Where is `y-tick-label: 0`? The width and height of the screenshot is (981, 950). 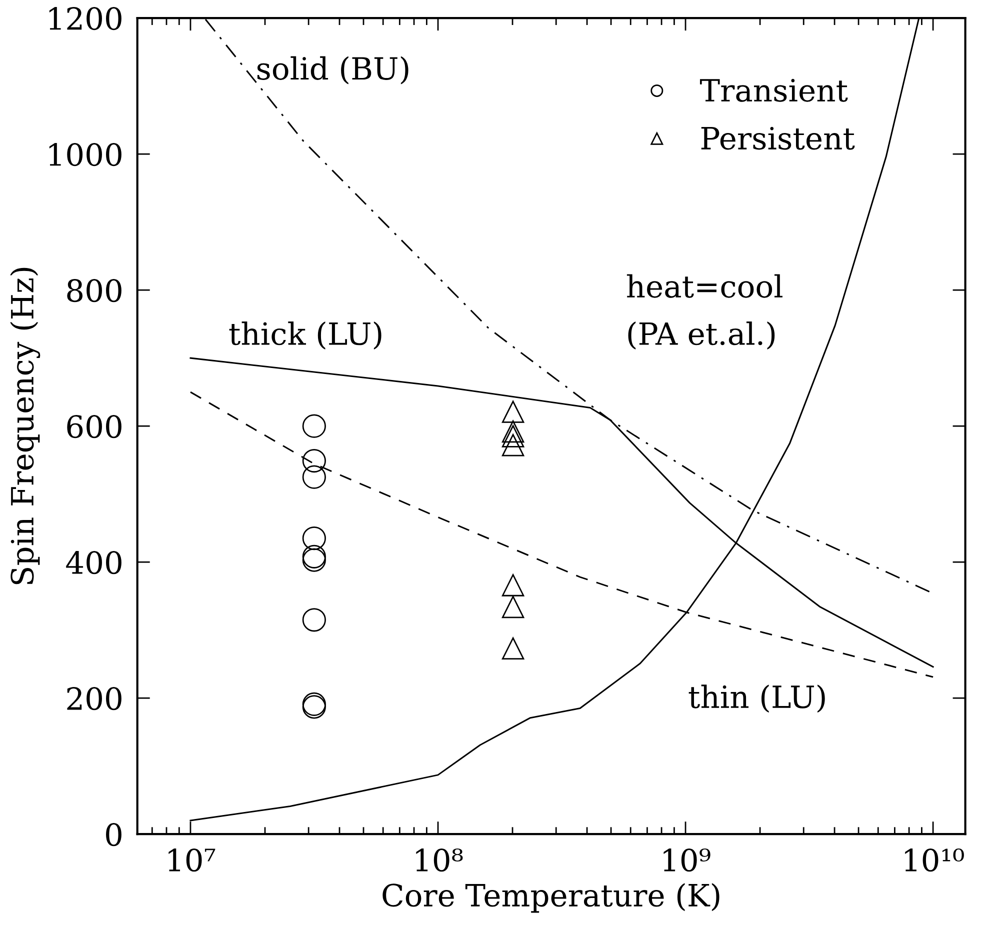 y-tick-label: 0 is located at coordinates (114, 834).